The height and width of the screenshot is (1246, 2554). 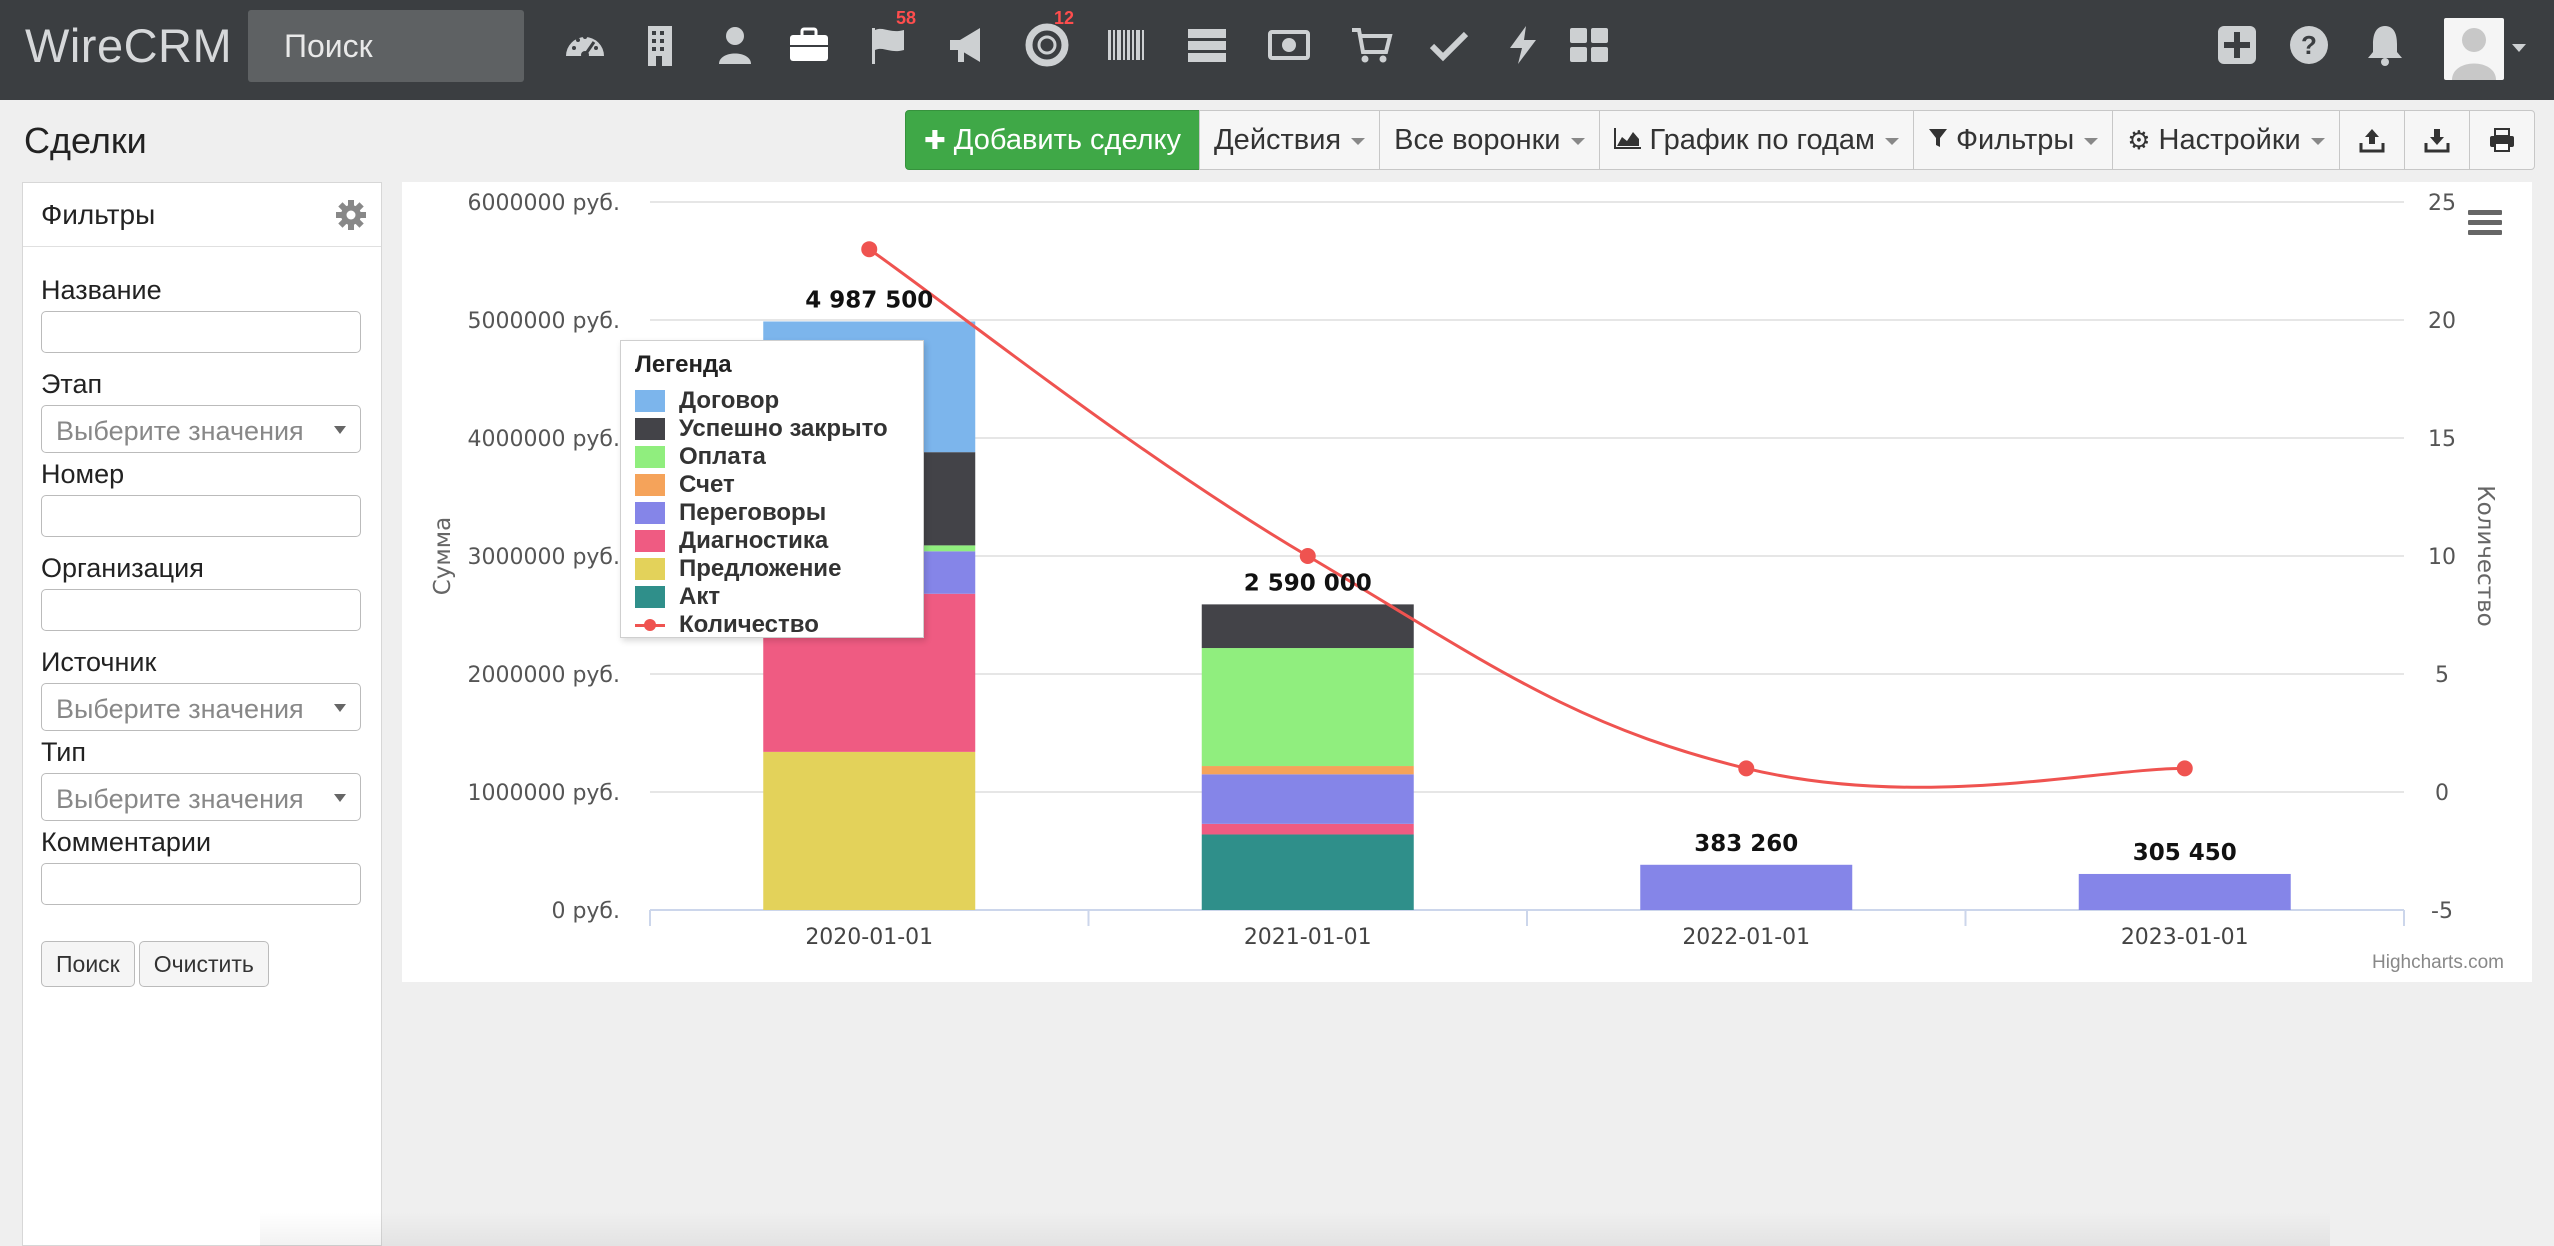 What do you see at coordinates (201, 610) in the screenshot?
I see `filter-organization-input` at bounding box center [201, 610].